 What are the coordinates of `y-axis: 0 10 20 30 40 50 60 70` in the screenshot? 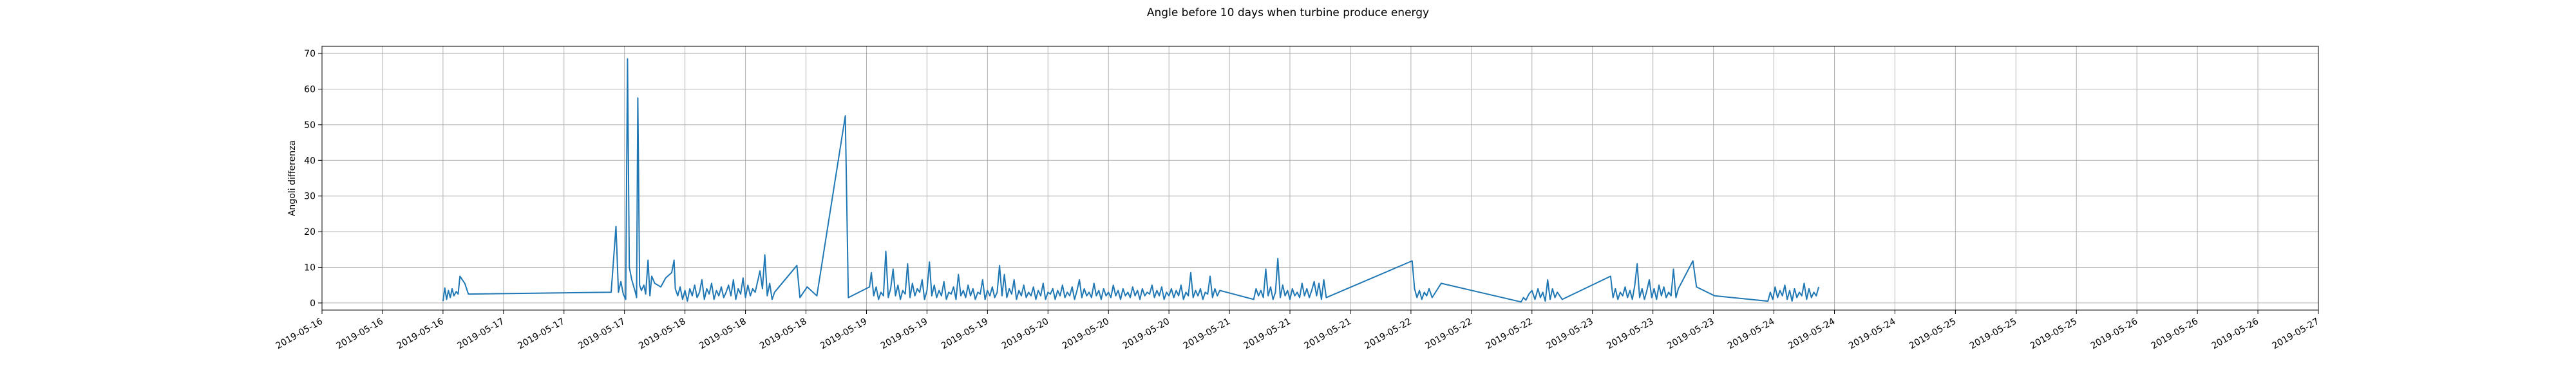 It's located at (313, 179).